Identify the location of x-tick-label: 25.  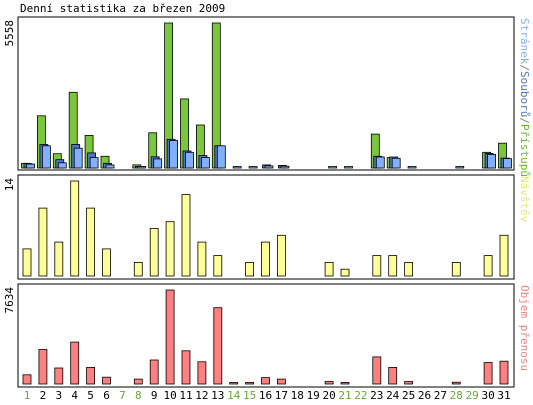
(408, 395).